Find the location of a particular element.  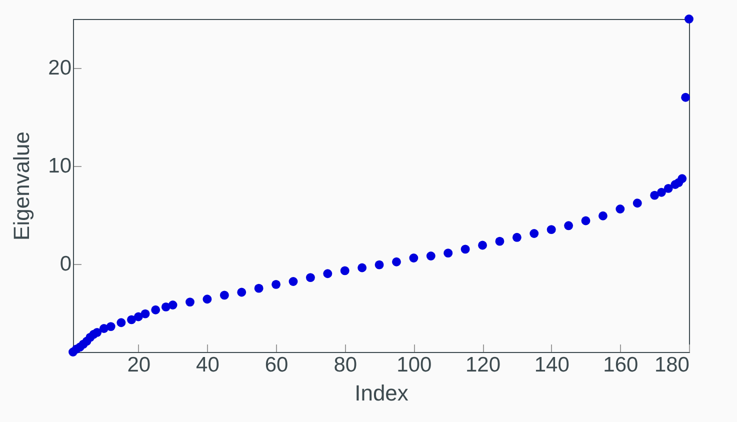

x-tick-label: 40 is located at coordinates (208, 365).